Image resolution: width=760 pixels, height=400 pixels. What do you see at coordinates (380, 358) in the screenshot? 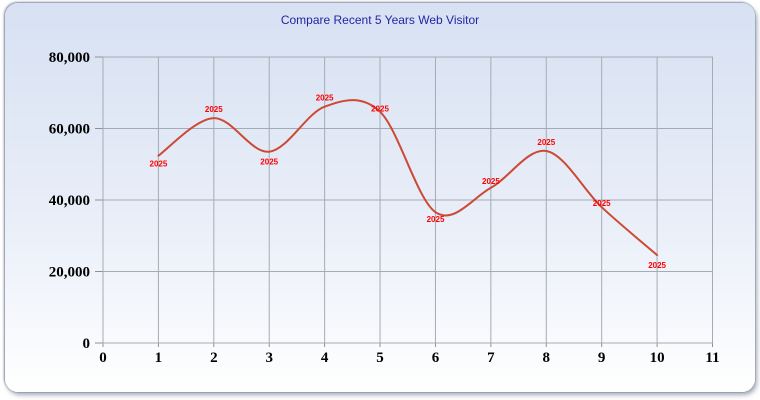
I see `x-tick-label: 5` at bounding box center [380, 358].